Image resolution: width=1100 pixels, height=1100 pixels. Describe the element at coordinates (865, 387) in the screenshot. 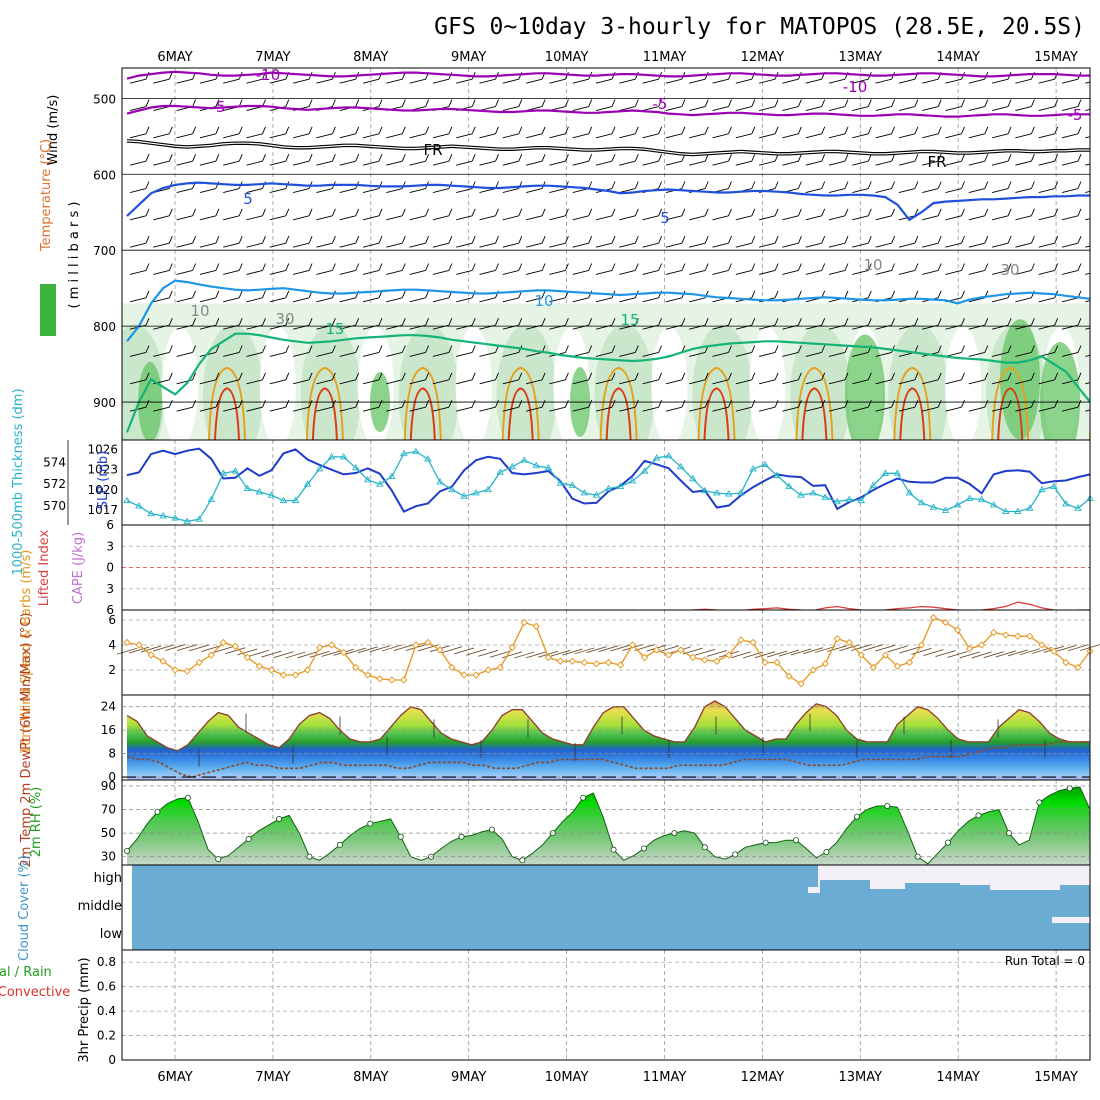

I see `rh-patch-high` at that location.